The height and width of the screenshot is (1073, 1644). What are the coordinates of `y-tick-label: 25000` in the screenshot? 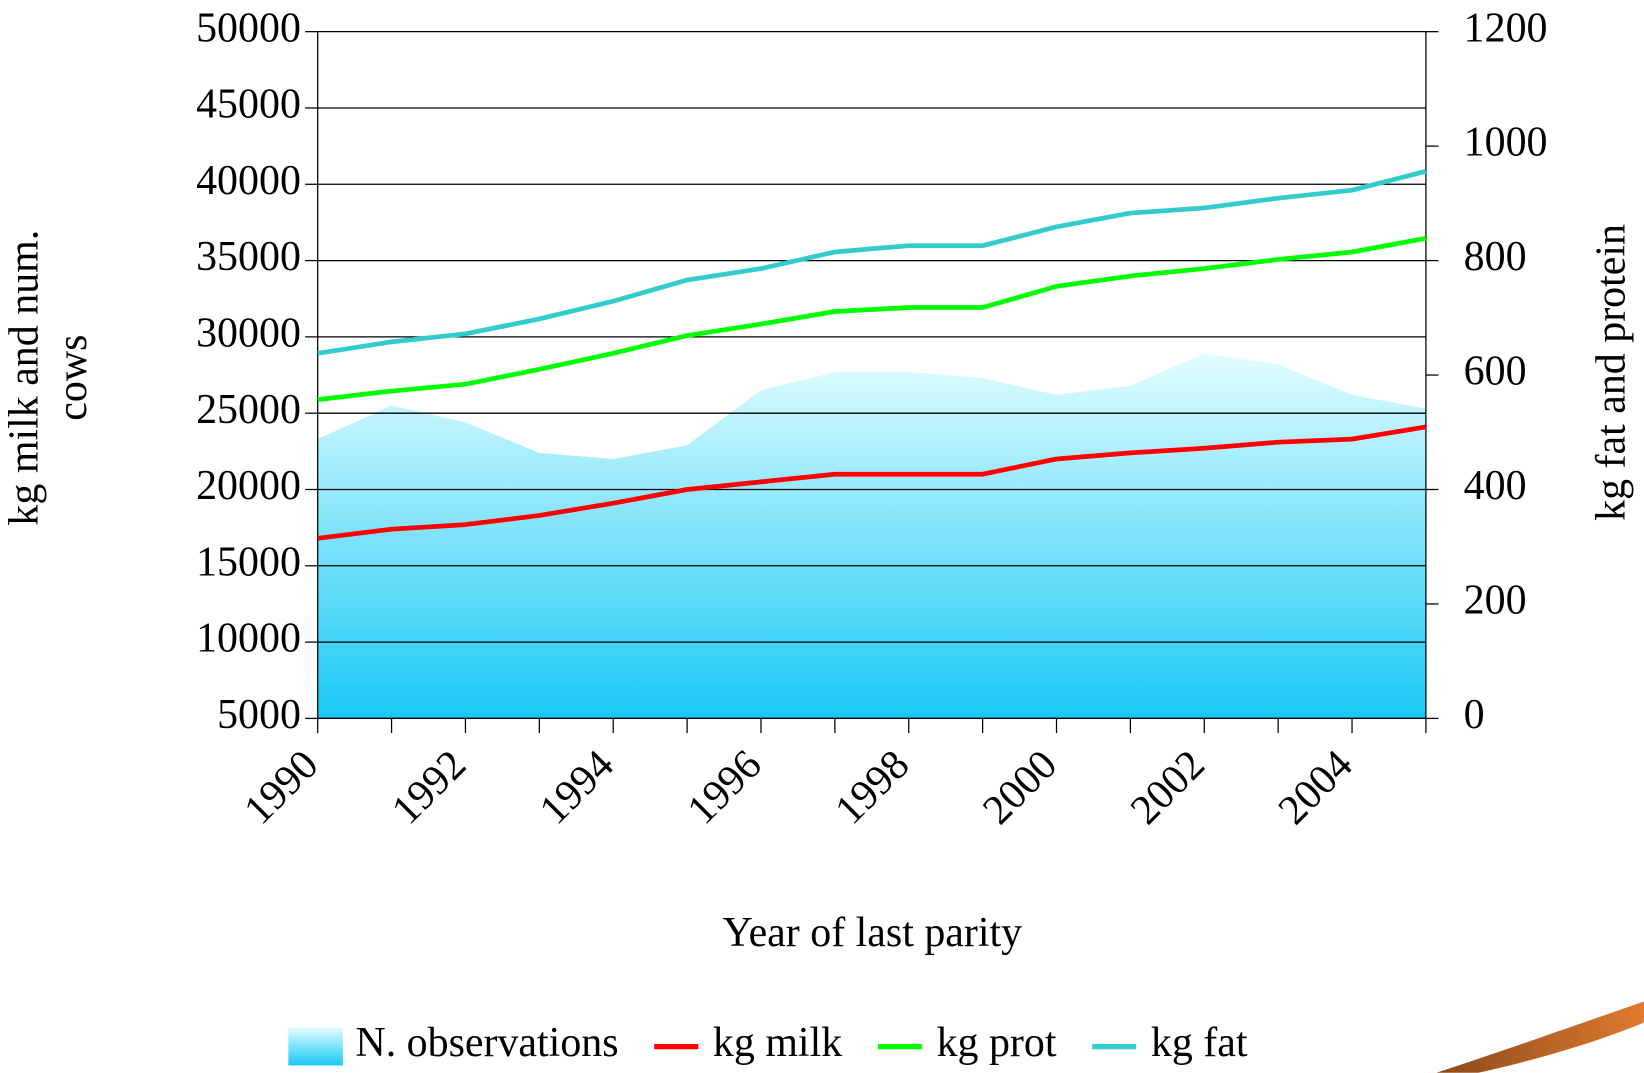 It's located at (248, 410).